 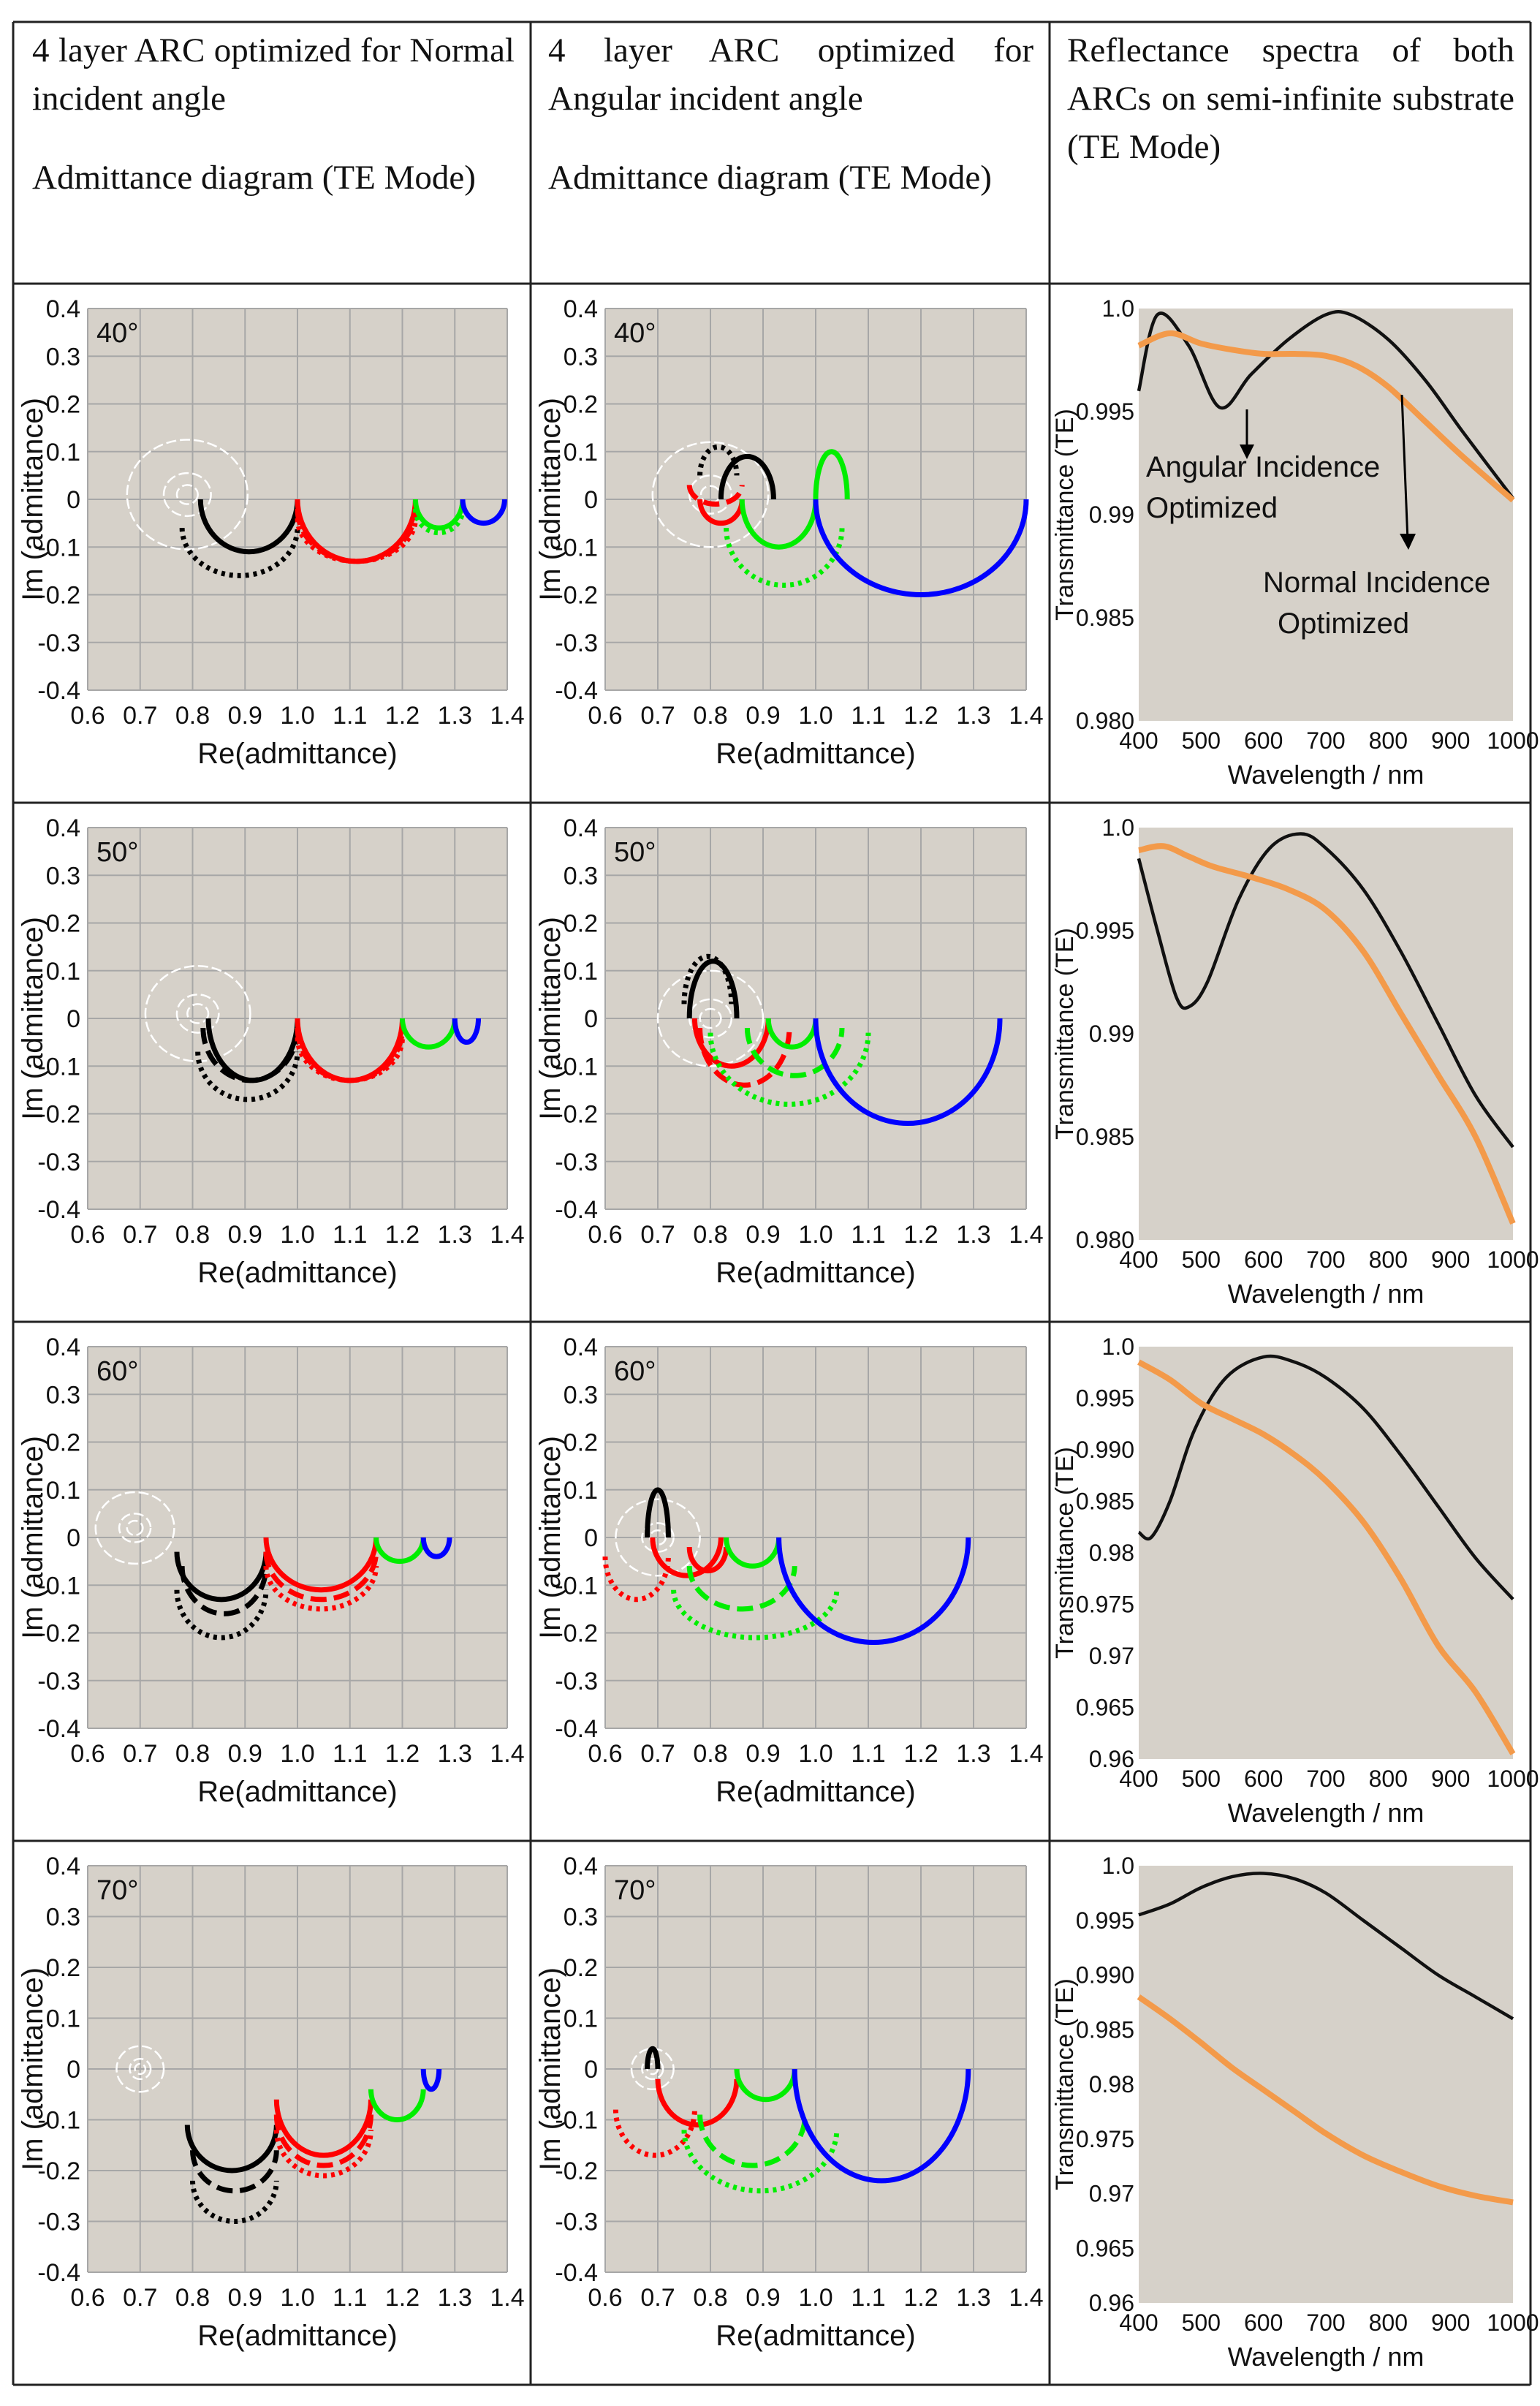 I want to click on layer-3-arc-dotted, so click(x=439, y=522).